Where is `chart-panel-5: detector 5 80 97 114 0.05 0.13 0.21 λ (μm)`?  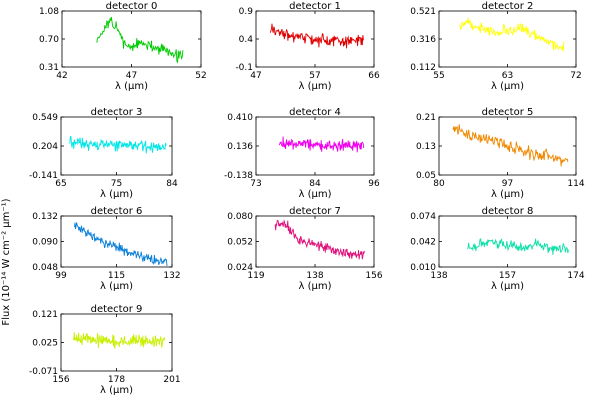 chart-panel-5: detector 5 80 97 114 0.05 0.13 0.21 λ (μm) is located at coordinates (500, 153).